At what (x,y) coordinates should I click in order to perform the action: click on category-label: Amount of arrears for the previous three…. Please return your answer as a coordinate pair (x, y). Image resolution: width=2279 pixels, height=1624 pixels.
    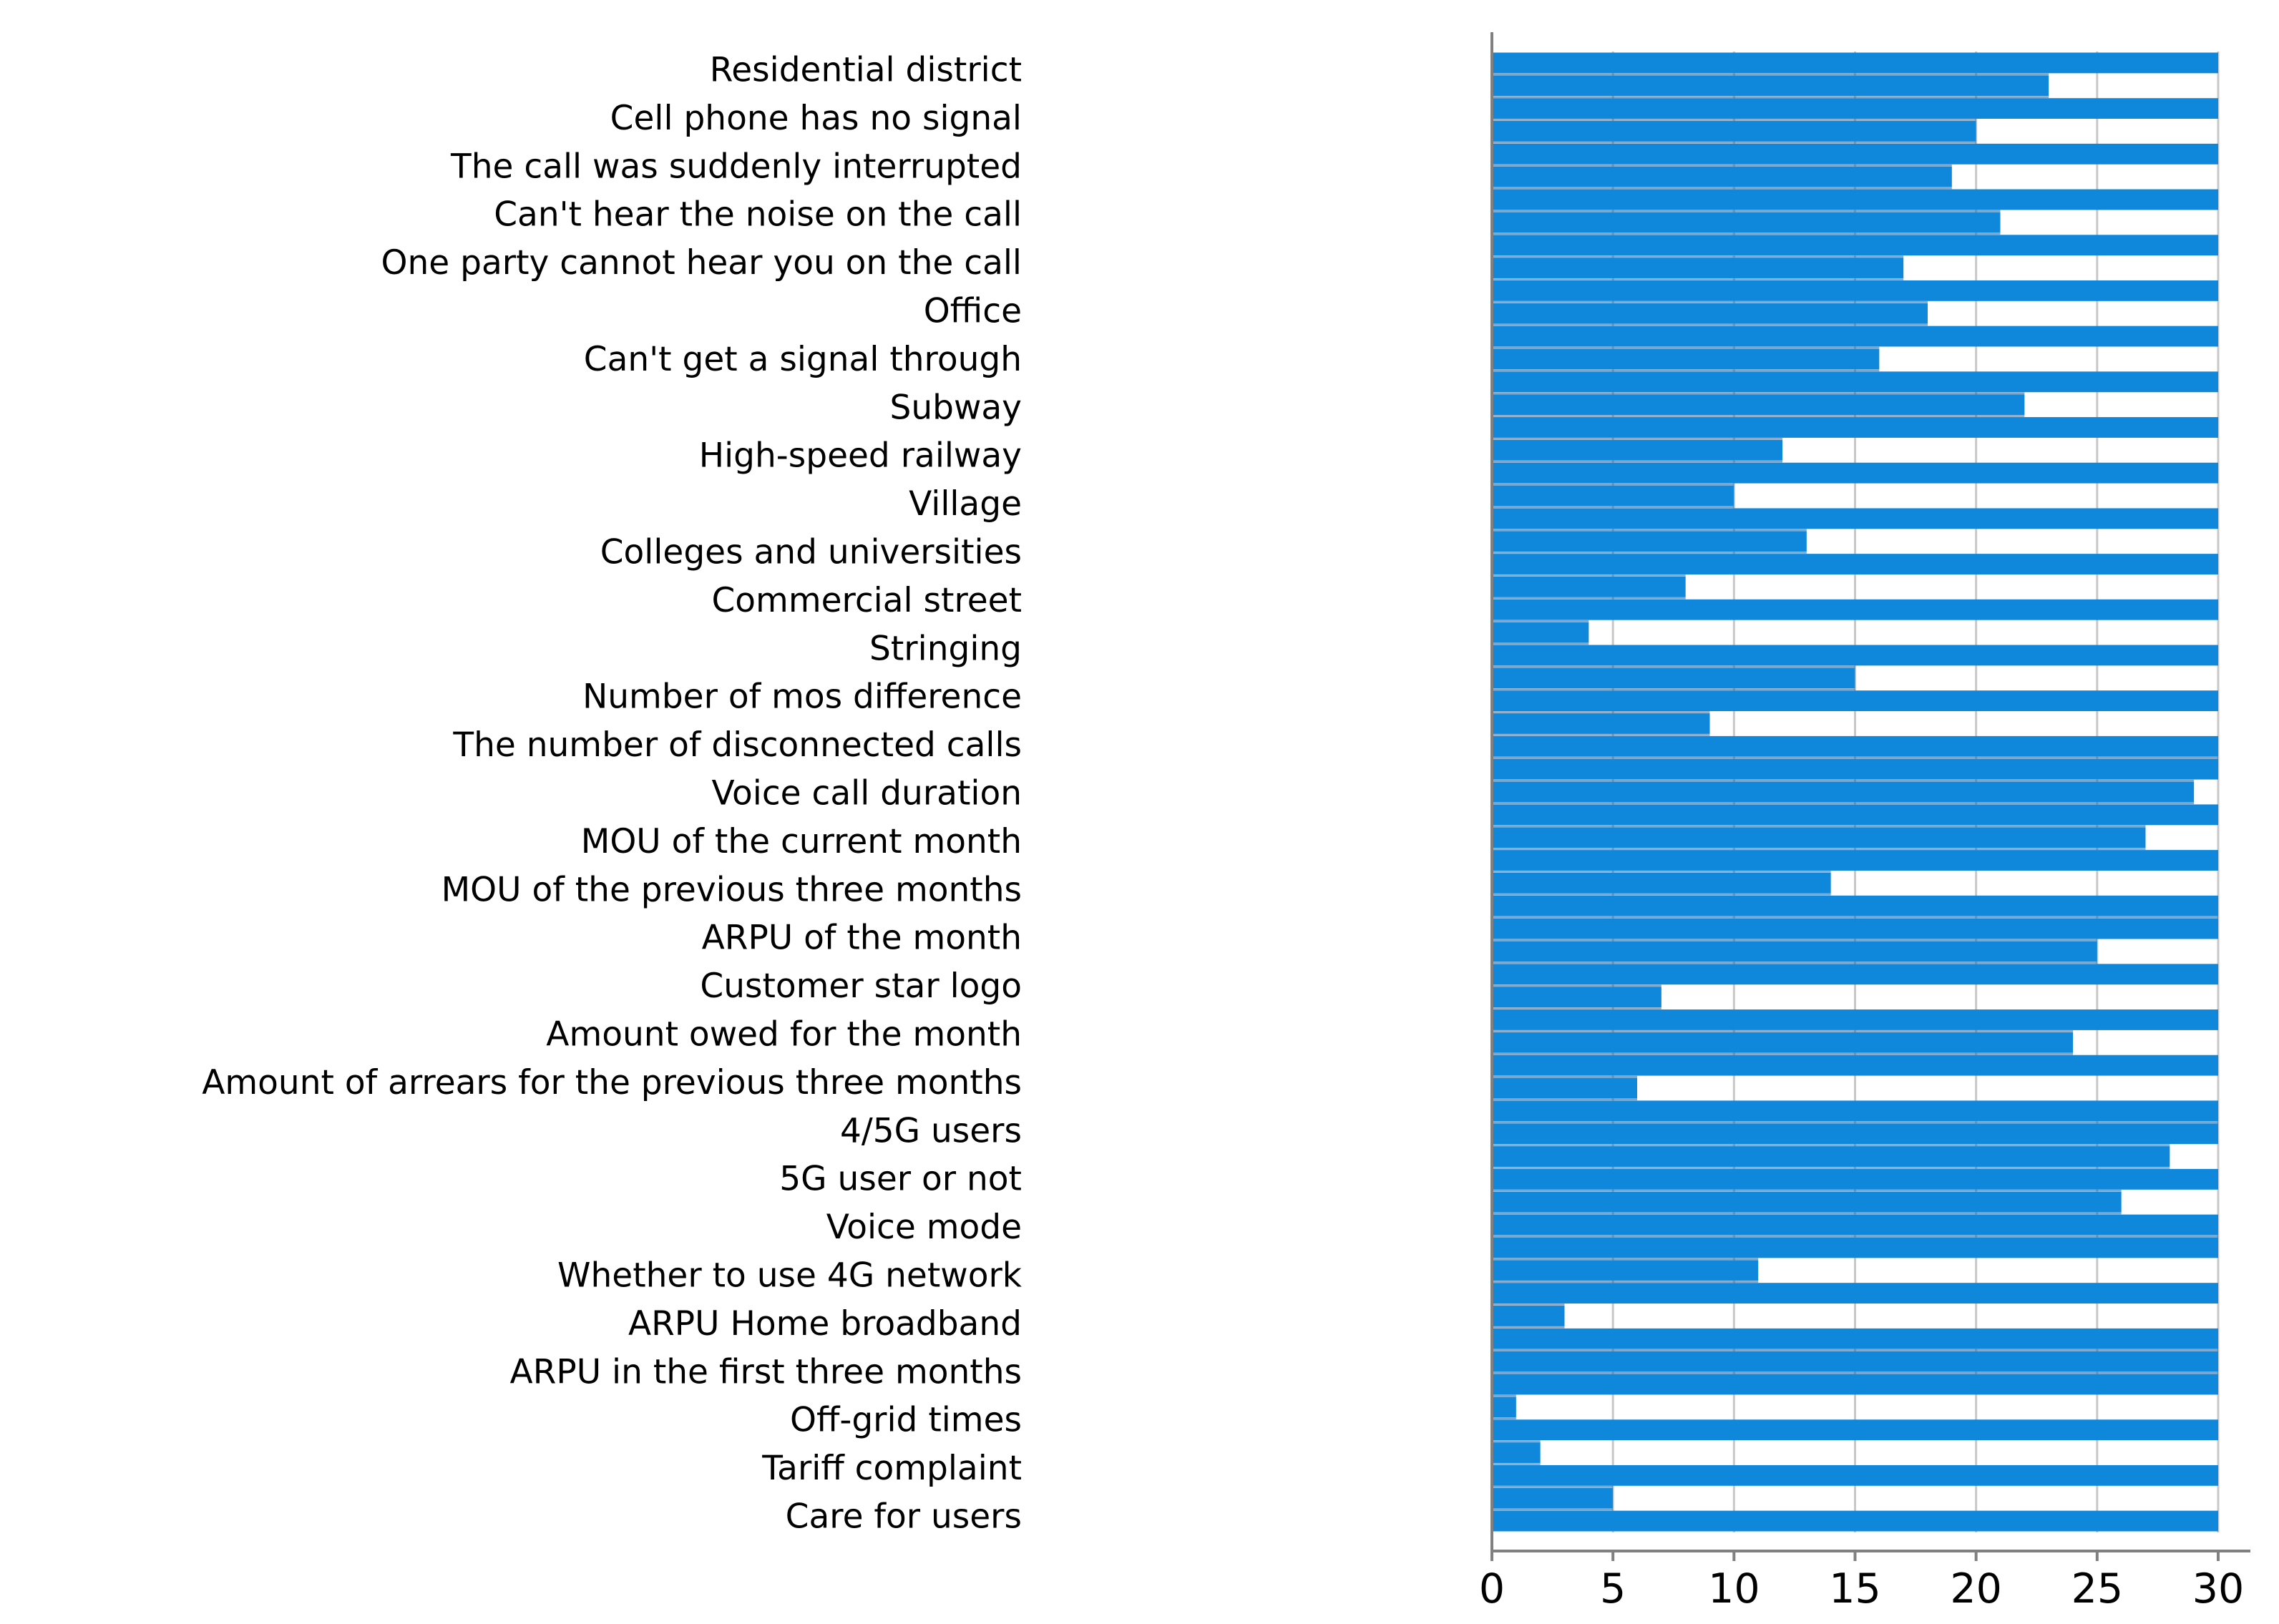
    Looking at the image, I should click on (612, 1082).